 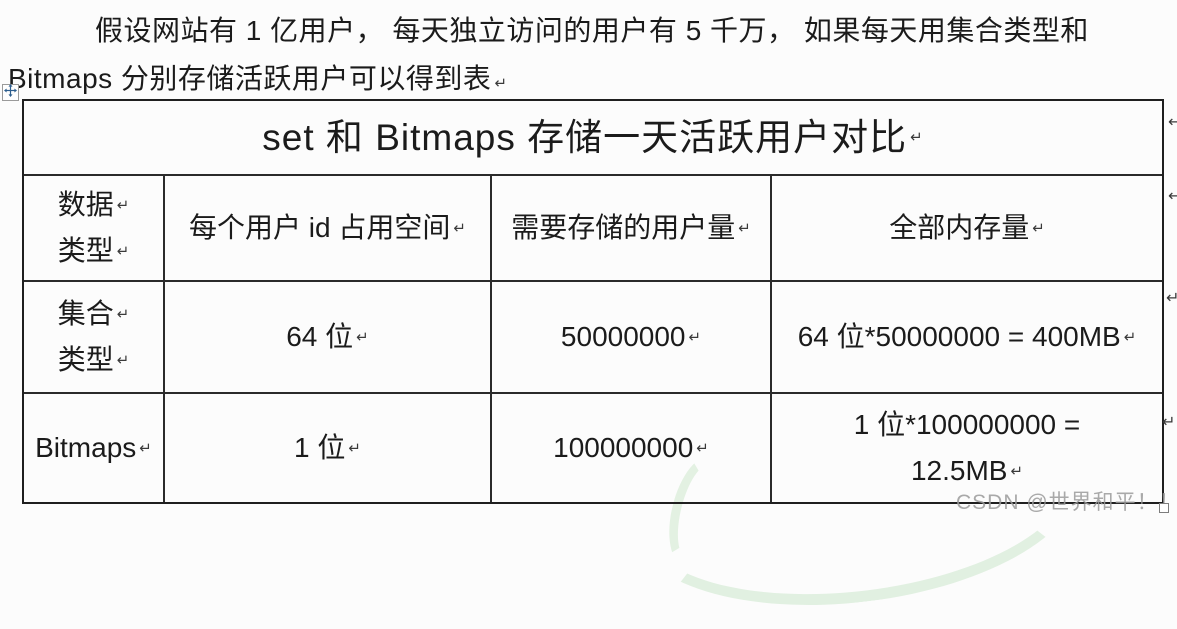 What do you see at coordinates (959, 336) in the screenshot?
I see `set-total-memory-value: 64 位*50000000 = 400MB` at bounding box center [959, 336].